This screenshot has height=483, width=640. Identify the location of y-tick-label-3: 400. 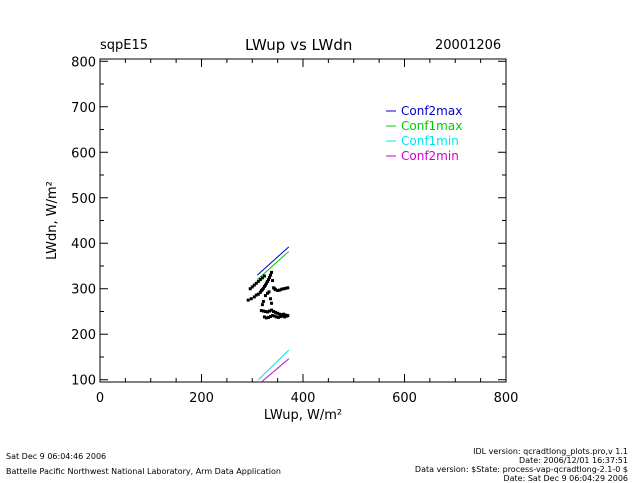
(83, 244).